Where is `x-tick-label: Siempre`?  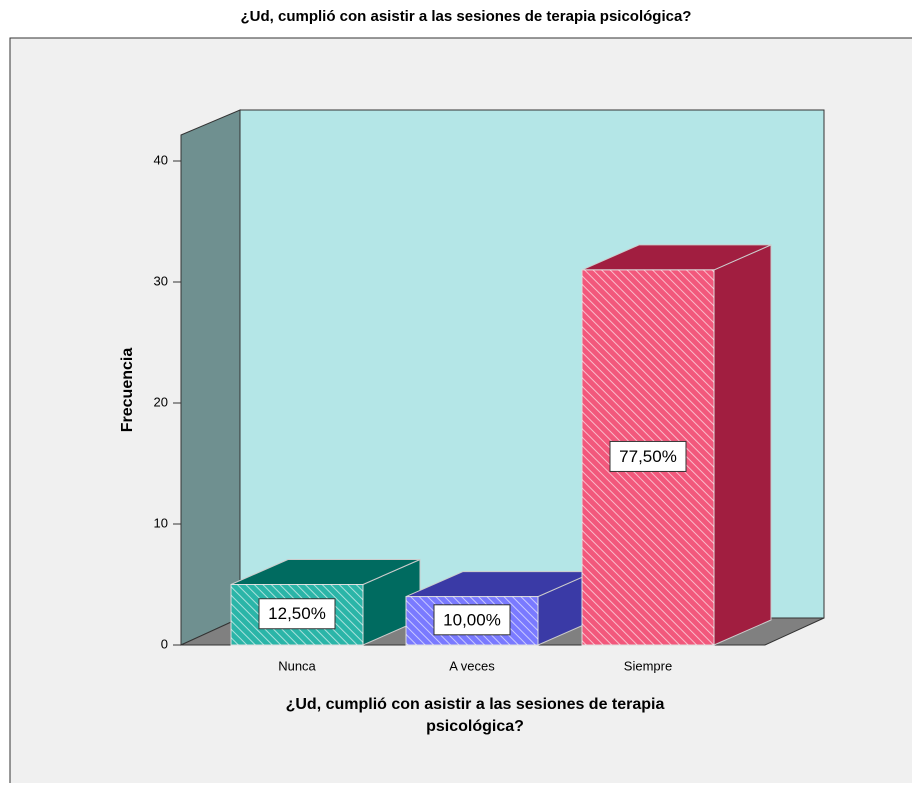
x-tick-label: Siempre is located at coordinates (648, 665).